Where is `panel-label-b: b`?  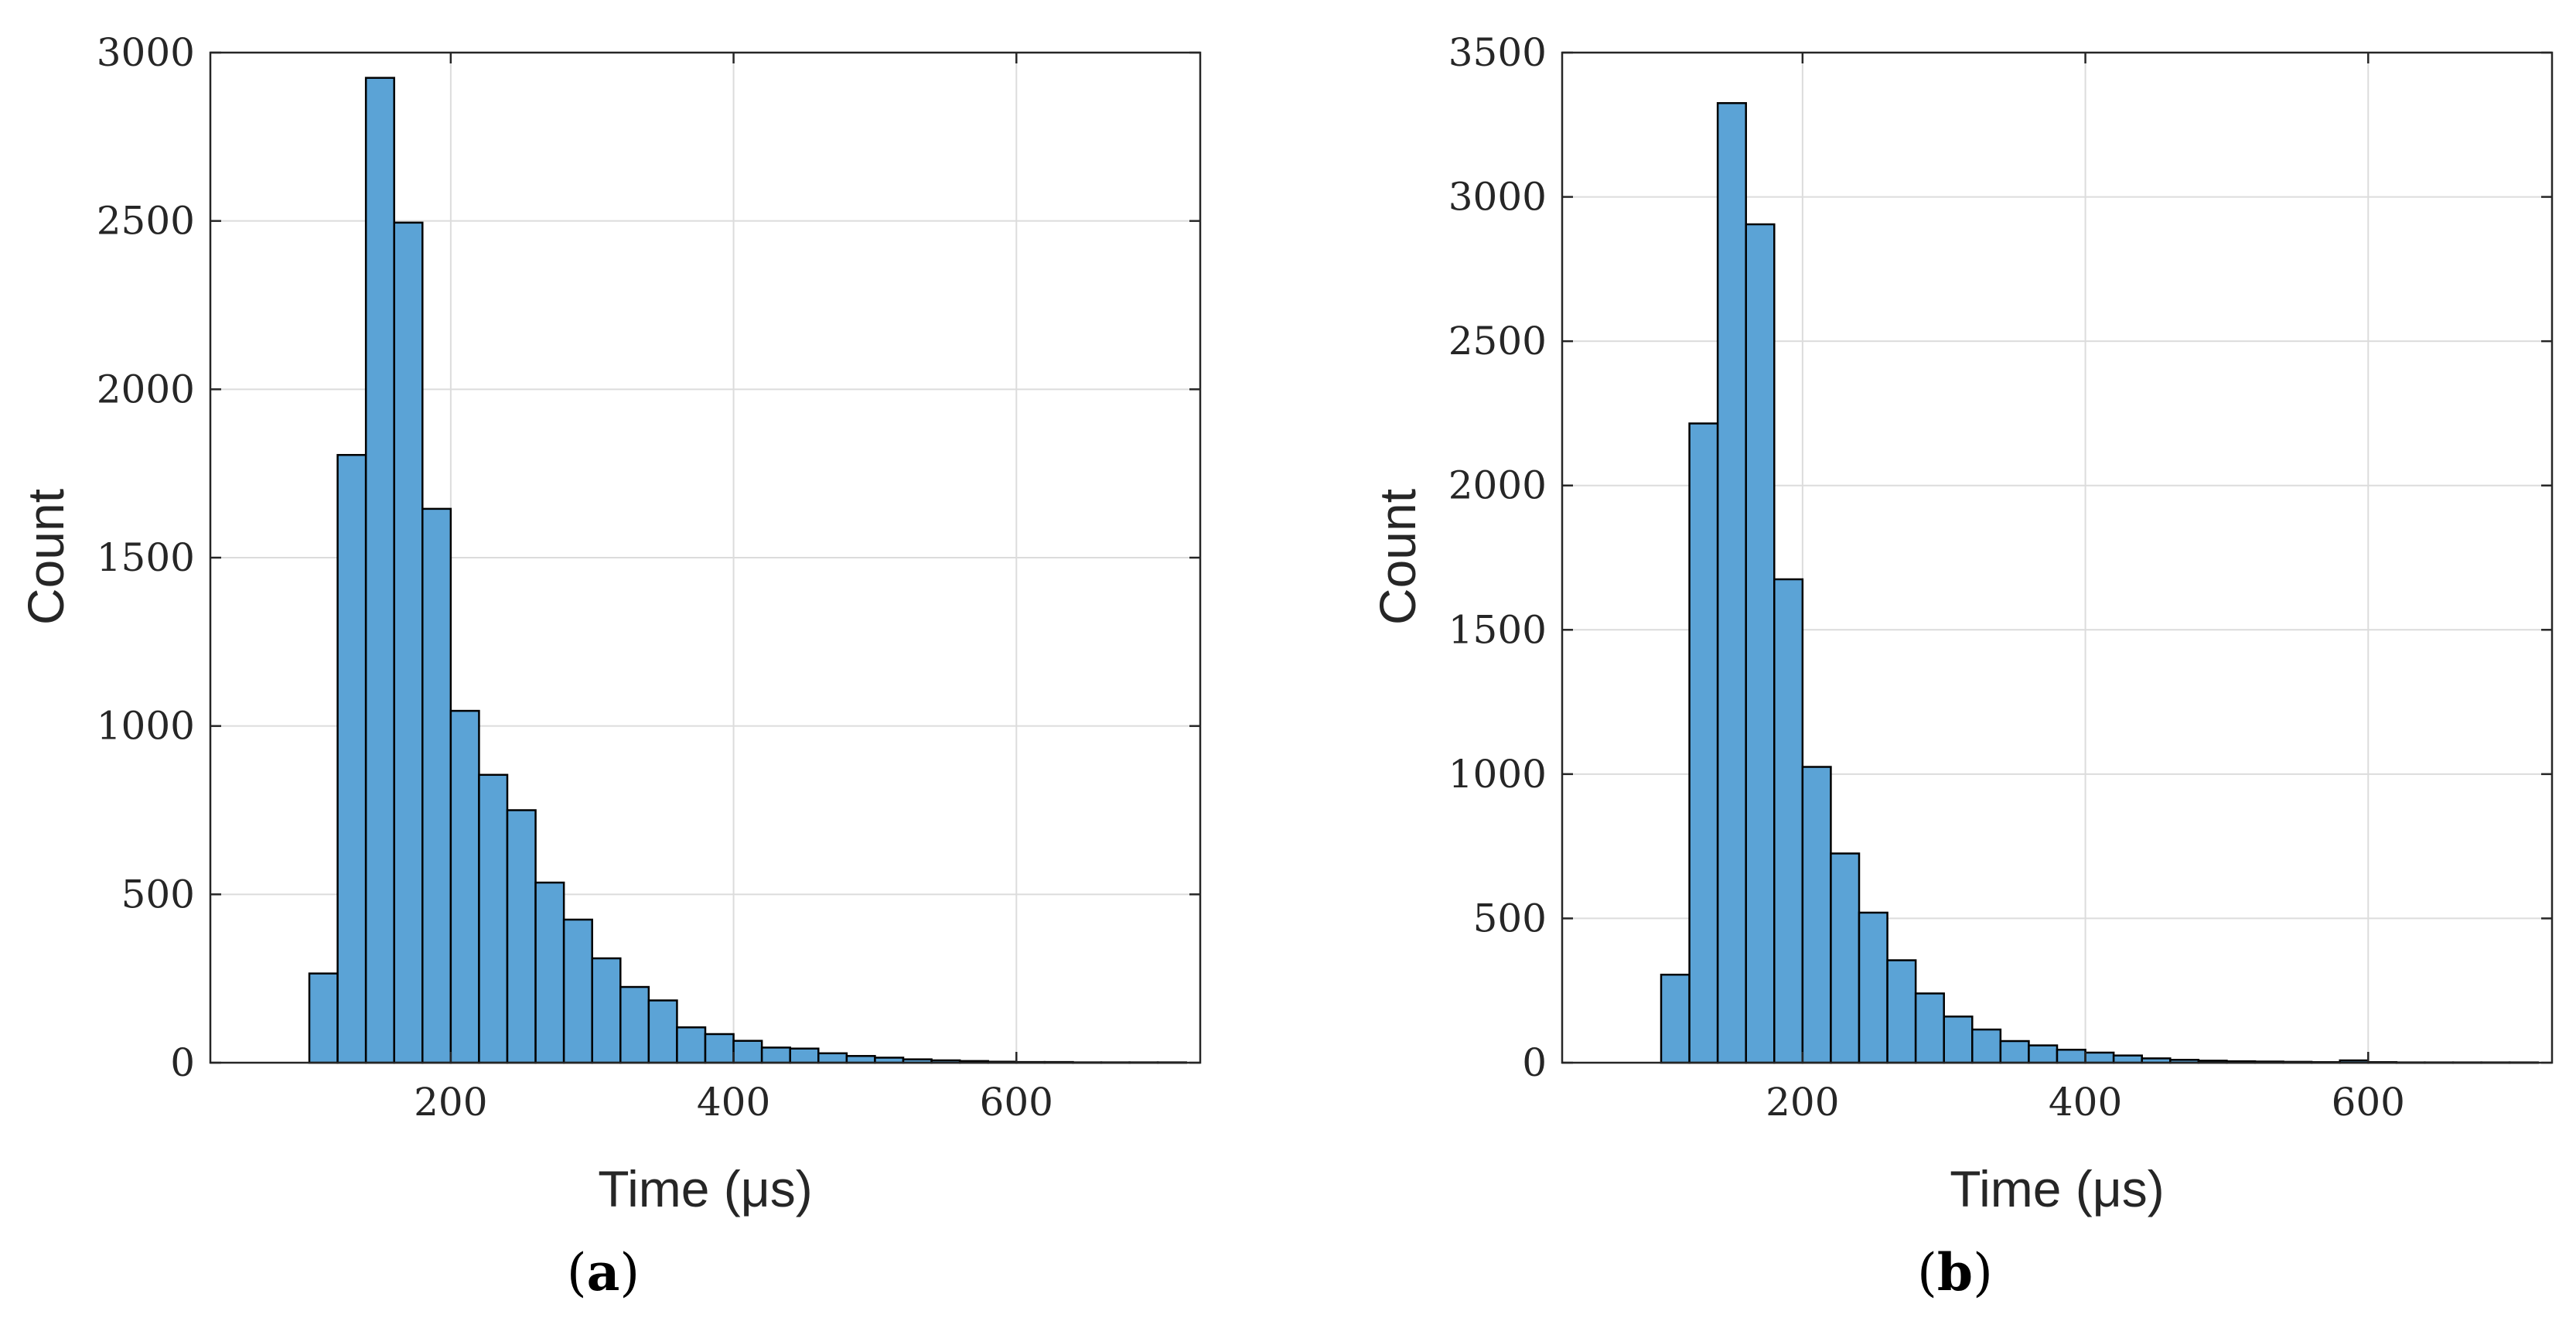 panel-label-b: b is located at coordinates (1955, 1272).